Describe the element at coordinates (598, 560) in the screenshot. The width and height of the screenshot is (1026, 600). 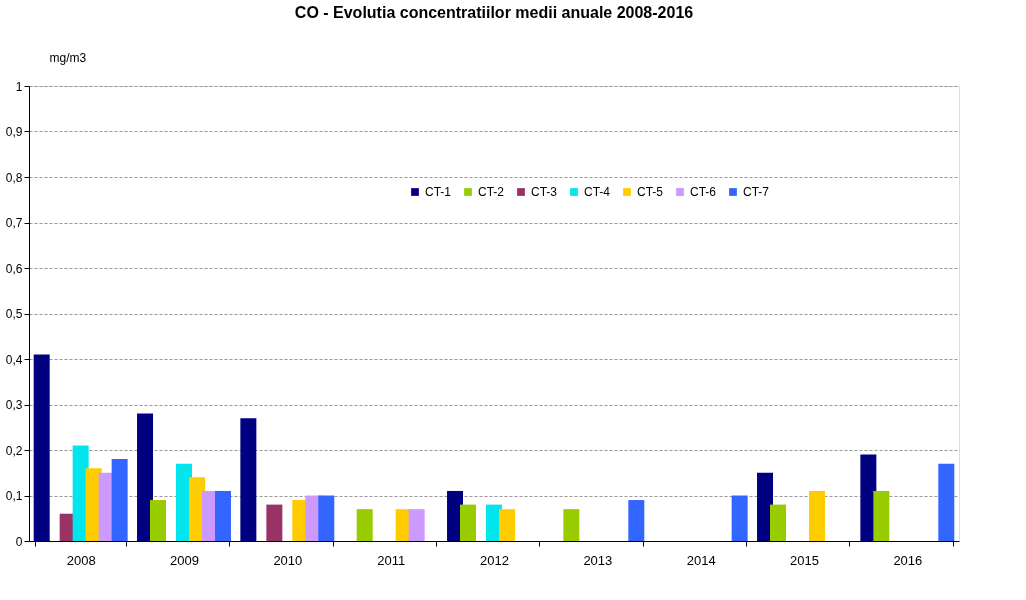
I see `x-tick-label: 2013` at that location.